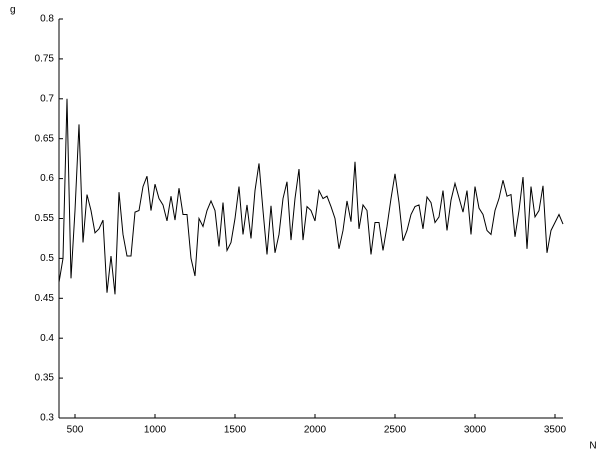 The image size is (605, 455). What do you see at coordinates (45, 378) in the screenshot?
I see `y-tick-label: 0.35` at bounding box center [45, 378].